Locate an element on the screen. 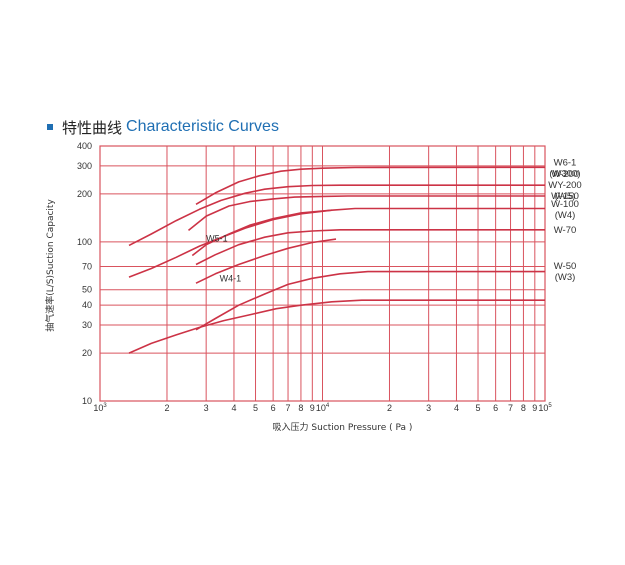 The height and width of the screenshot is (565, 625). series-label: WY-200 is located at coordinates (564, 185).